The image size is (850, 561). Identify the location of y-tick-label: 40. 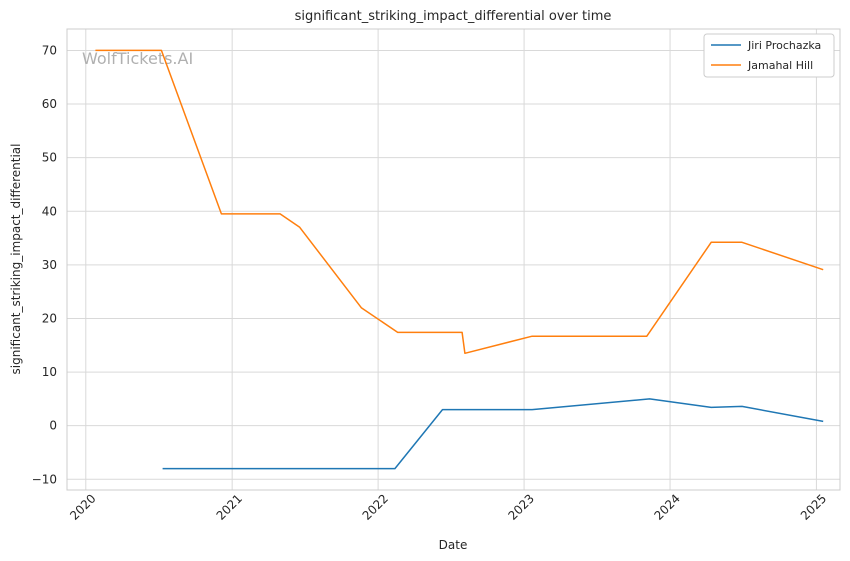
(49, 211).